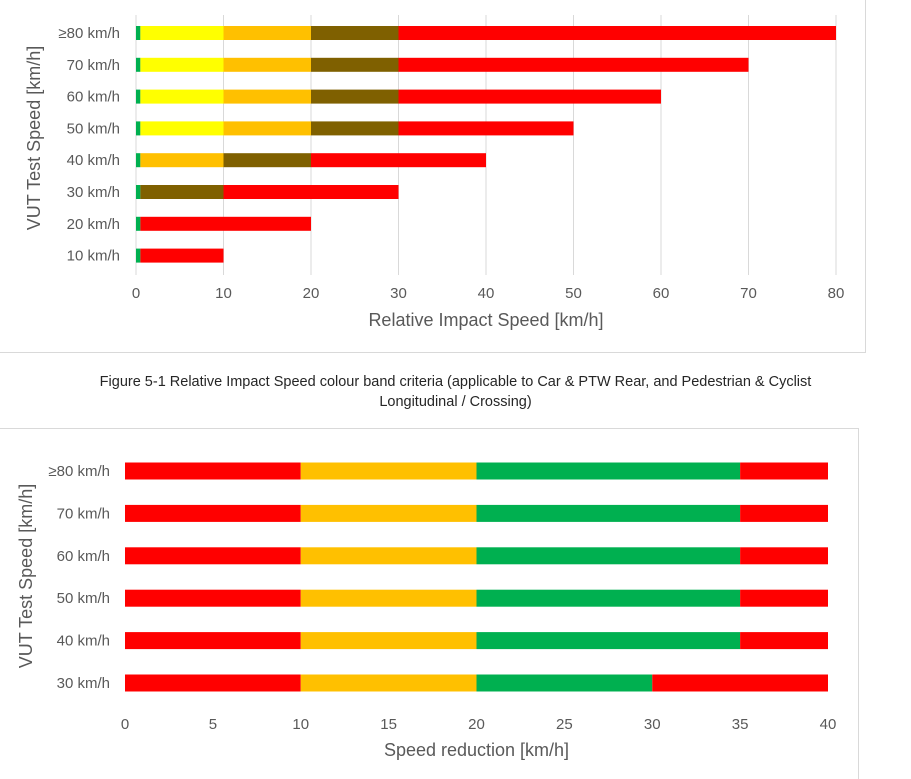 The height and width of the screenshot is (779, 911). I want to click on category-label: 20 km/h, so click(93, 224).